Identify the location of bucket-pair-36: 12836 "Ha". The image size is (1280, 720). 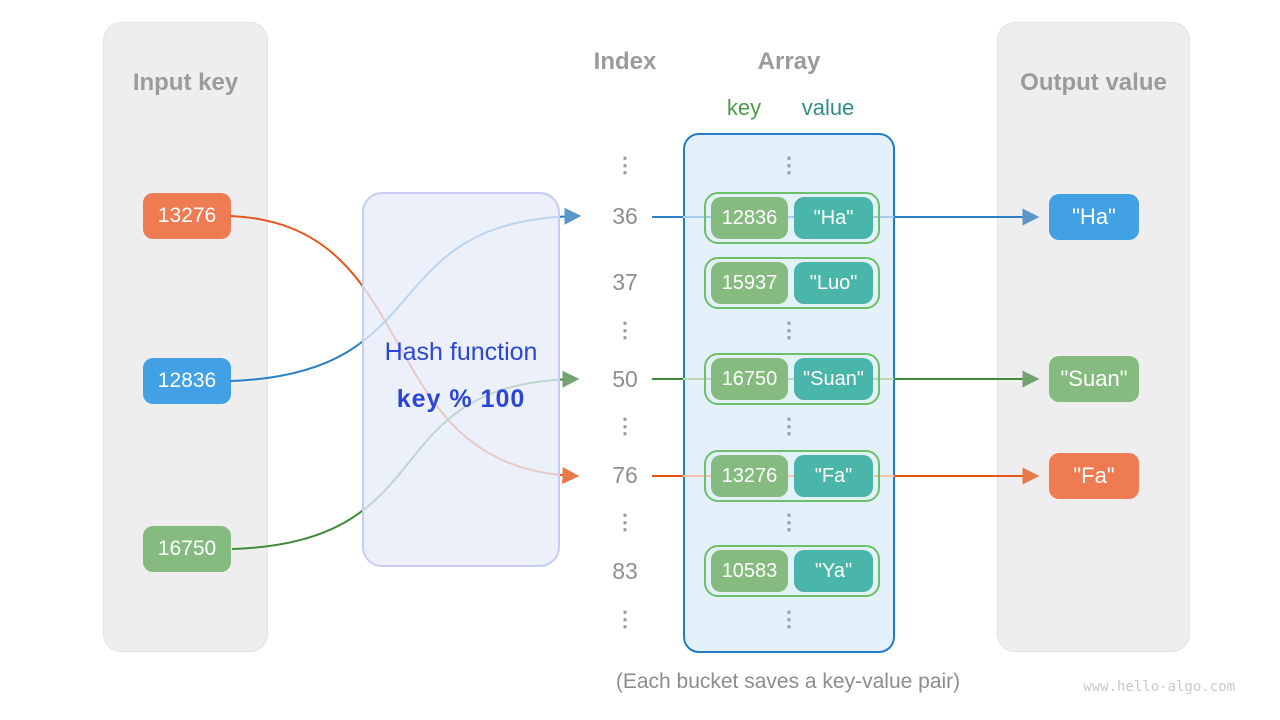
(792, 218).